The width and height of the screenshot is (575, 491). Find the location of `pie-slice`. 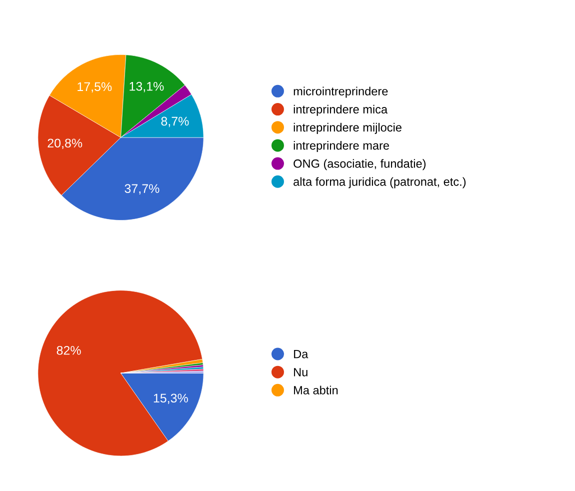

pie-slice is located at coordinates (120, 373).